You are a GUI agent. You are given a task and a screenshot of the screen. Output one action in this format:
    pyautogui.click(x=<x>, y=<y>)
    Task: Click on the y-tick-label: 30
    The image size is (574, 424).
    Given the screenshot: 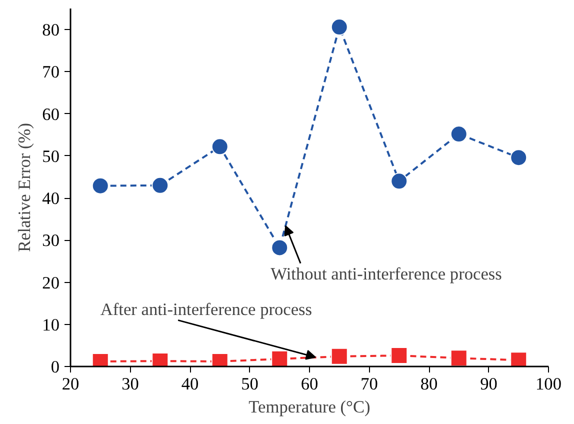 What is the action you would take?
    pyautogui.click(x=51, y=240)
    